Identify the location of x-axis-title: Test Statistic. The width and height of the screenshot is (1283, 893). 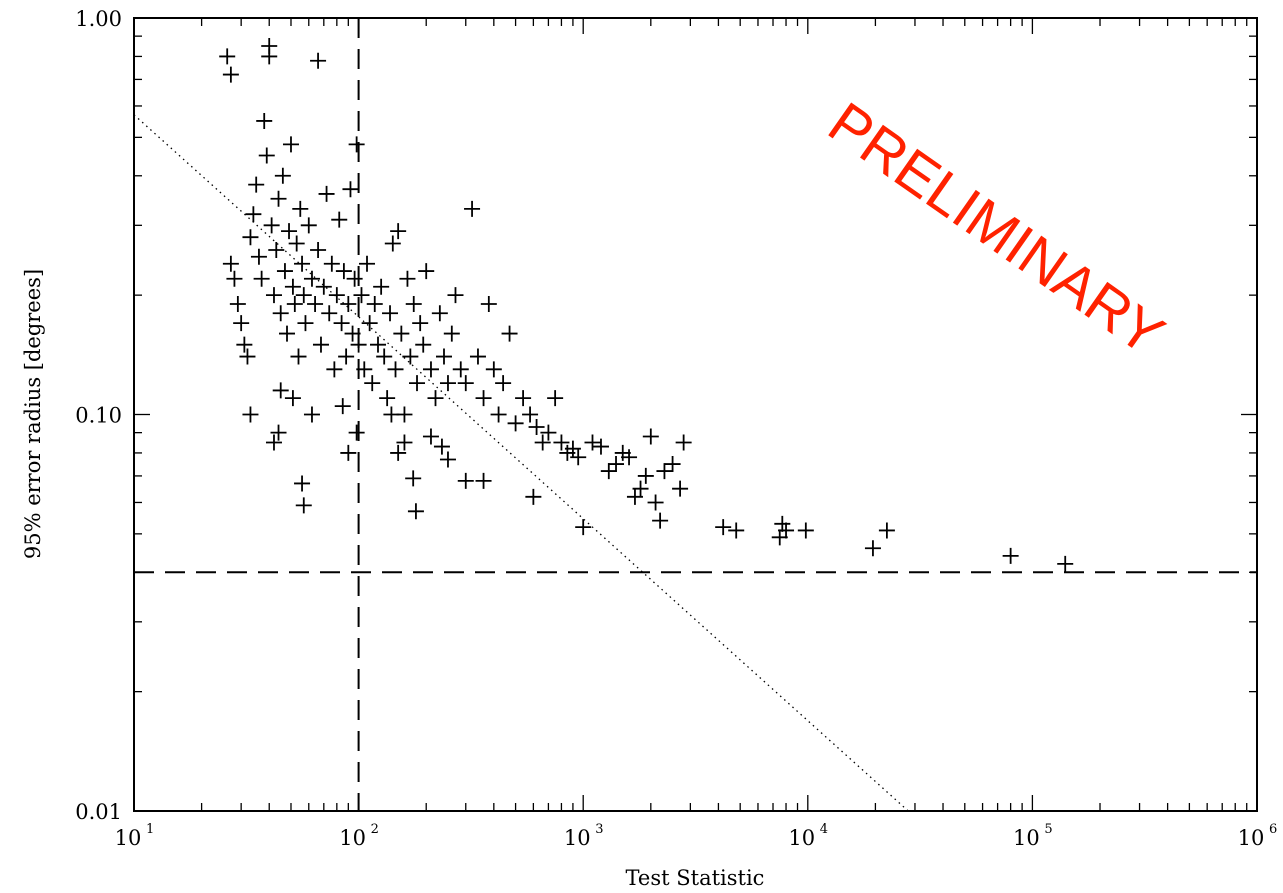
(695, 878).